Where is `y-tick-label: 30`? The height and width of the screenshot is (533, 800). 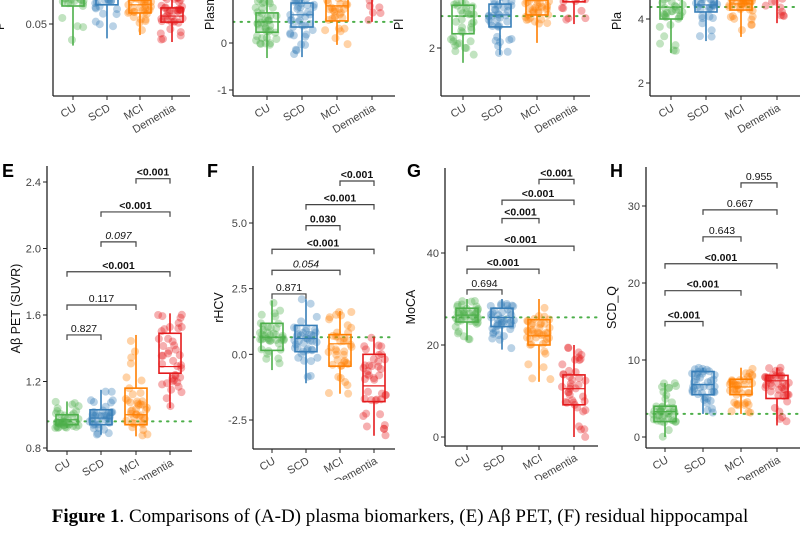 y-tick-label: 30 is located at coordinates (634, 207).